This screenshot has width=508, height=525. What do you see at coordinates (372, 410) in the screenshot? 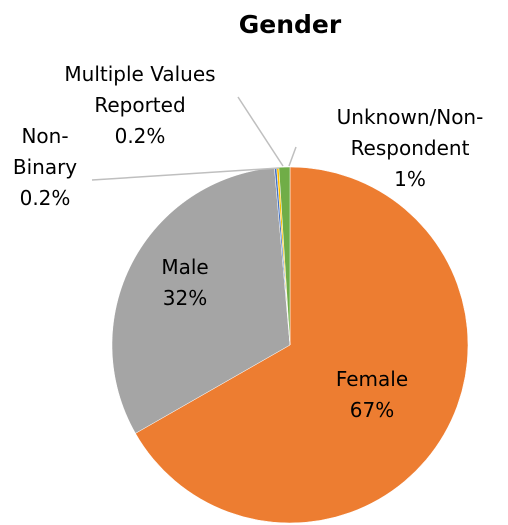
I see `value-label: 67%` at bounding box center [372, 410].